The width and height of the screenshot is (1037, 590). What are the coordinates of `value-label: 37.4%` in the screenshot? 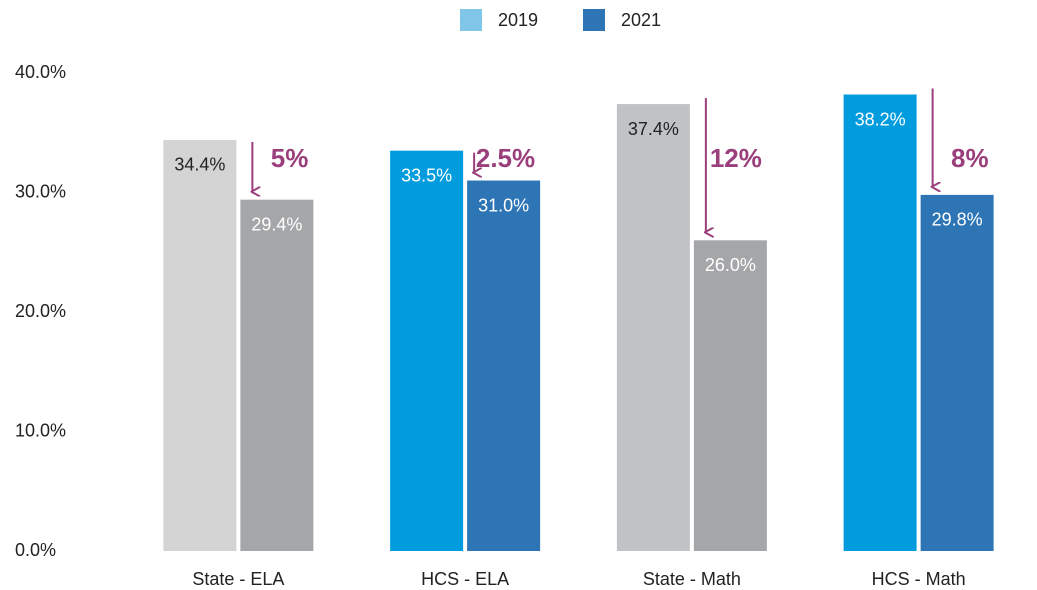 It's located at (653, 129).